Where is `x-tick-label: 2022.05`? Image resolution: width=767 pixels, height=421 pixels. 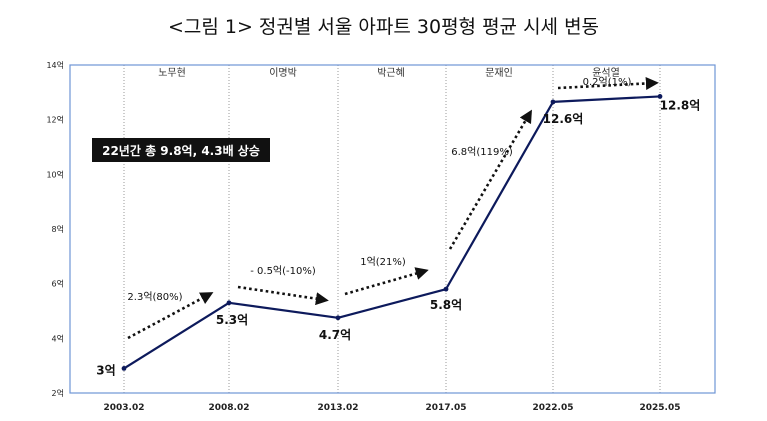
x-tick-label: 2022.05 is located at coordinates (553, 408).